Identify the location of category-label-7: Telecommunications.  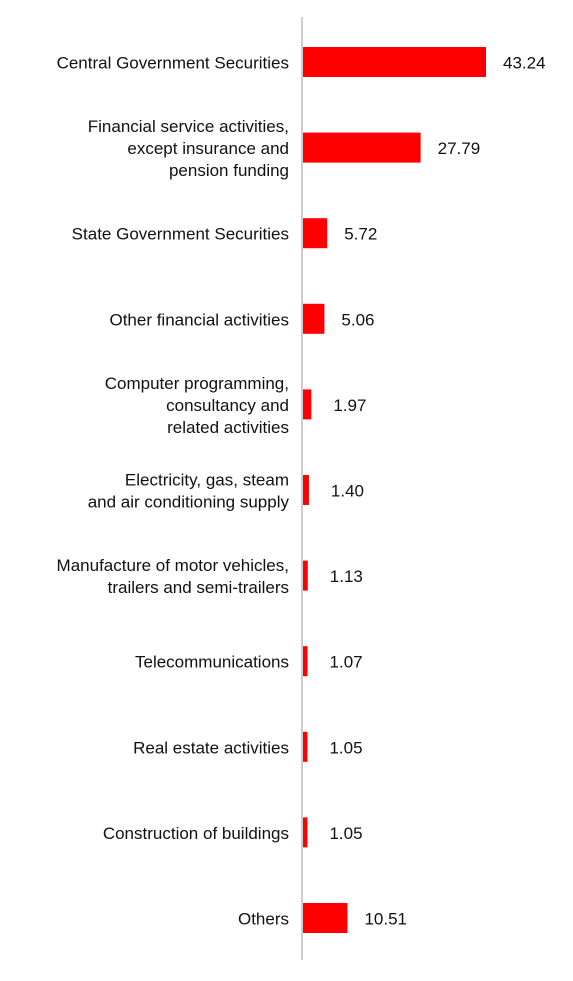
(212, 662).